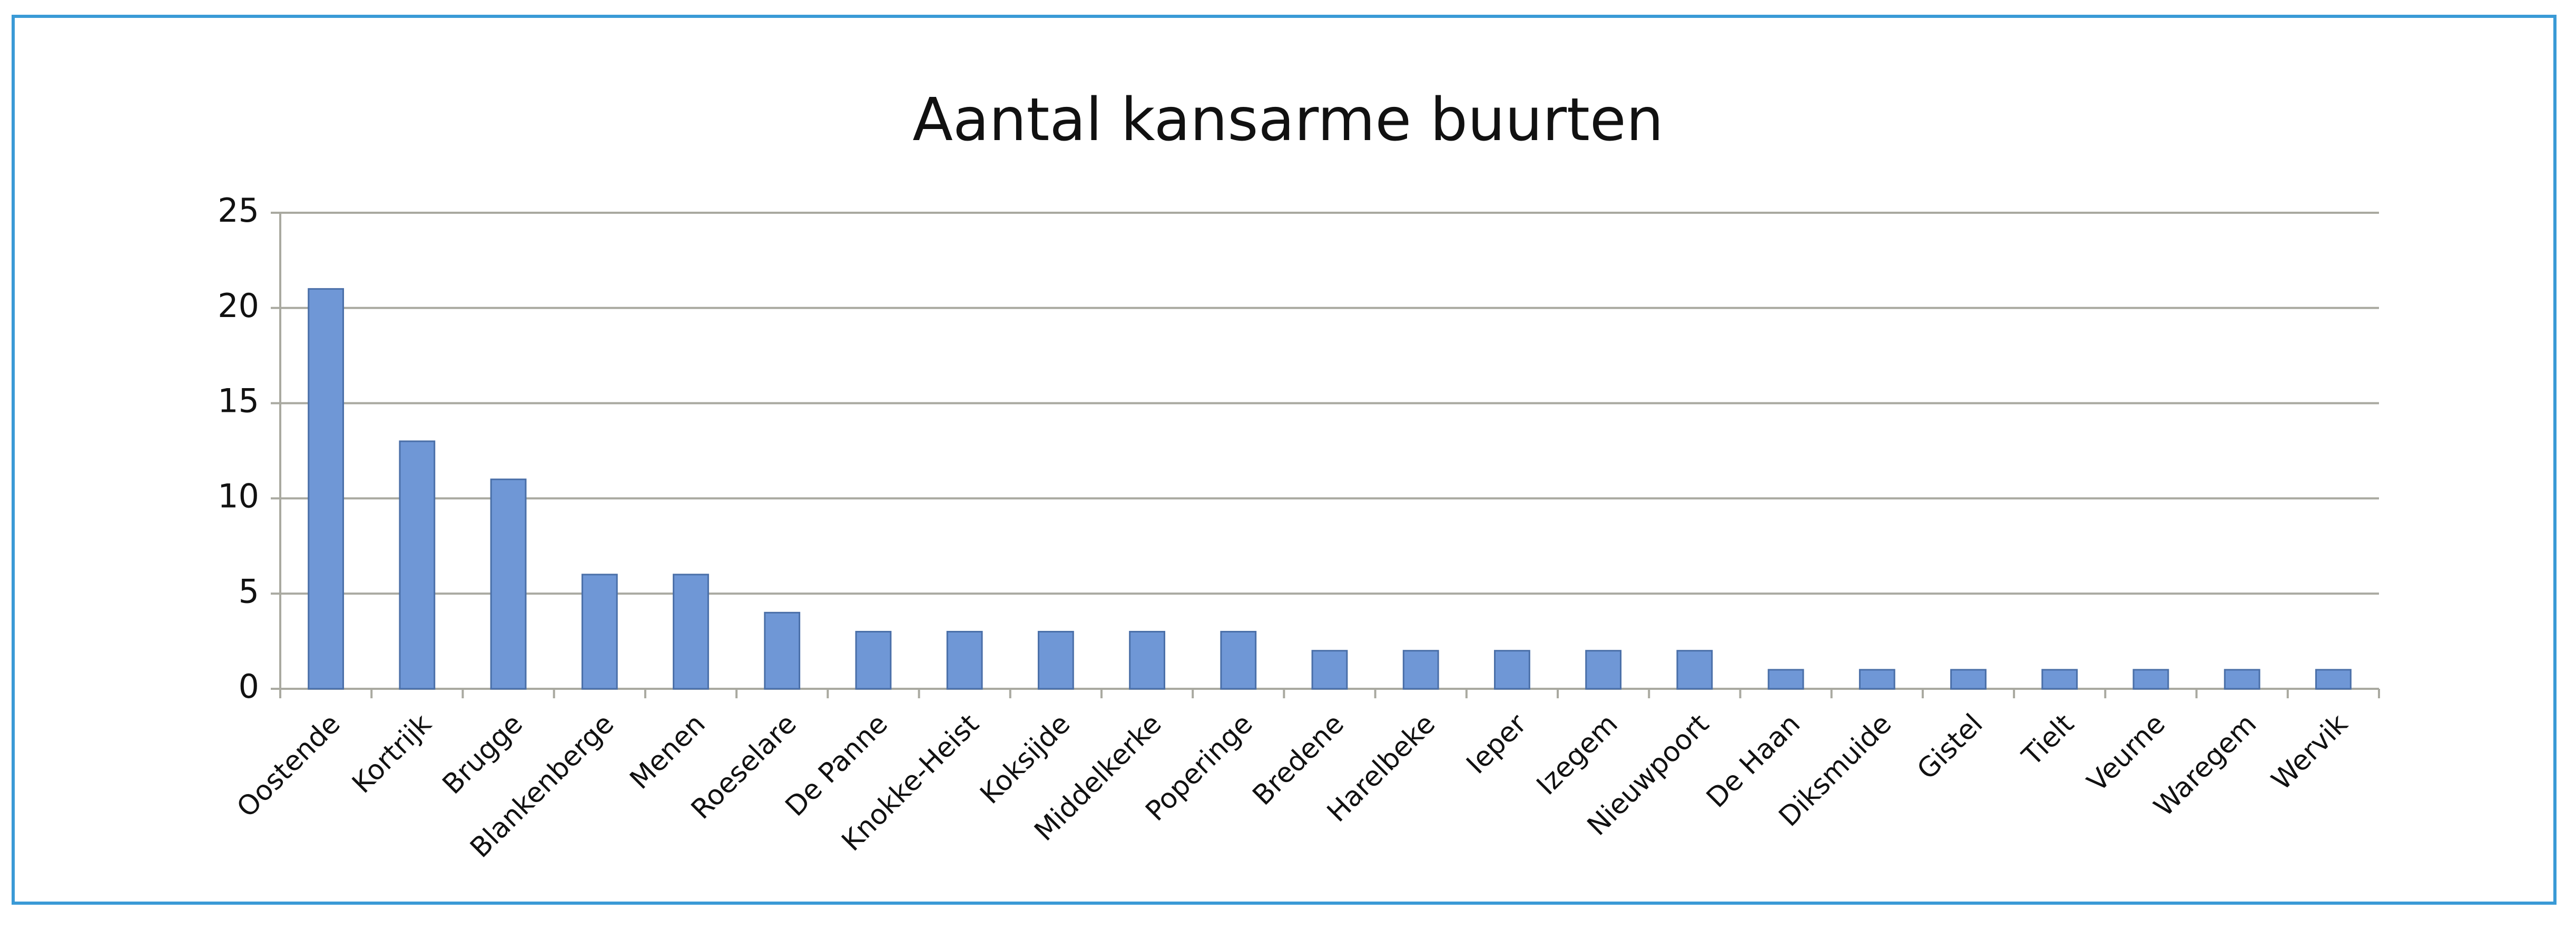  What do you see at coordinates (238, 401) in the screenshot?
I see `y-tick-label: 15` at bounding box center [238, 401].